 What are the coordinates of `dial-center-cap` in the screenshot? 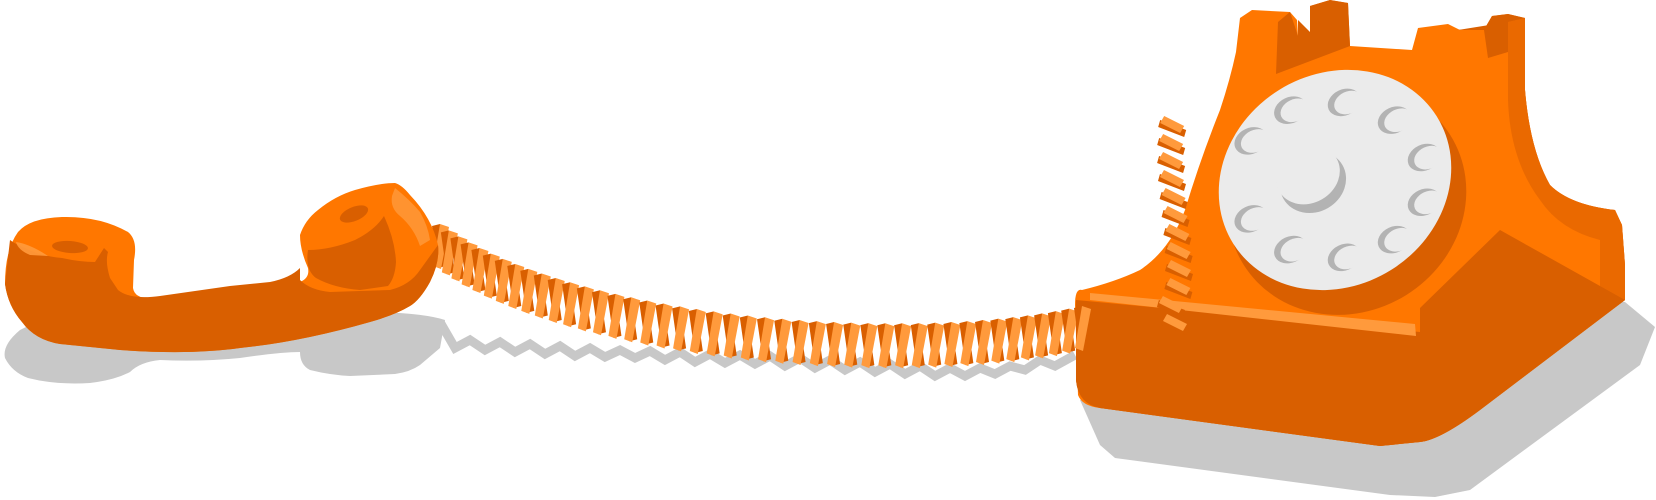 It's located at (1308, 175).